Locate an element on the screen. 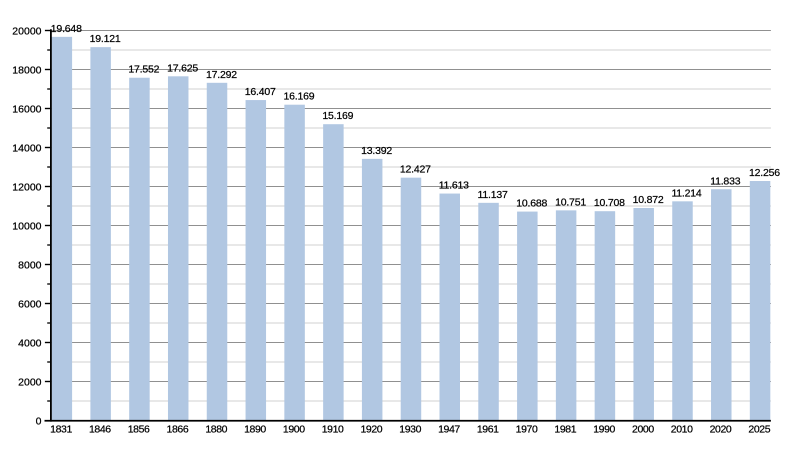  svg-text: 10.751 is located at coordinates (570, 202).